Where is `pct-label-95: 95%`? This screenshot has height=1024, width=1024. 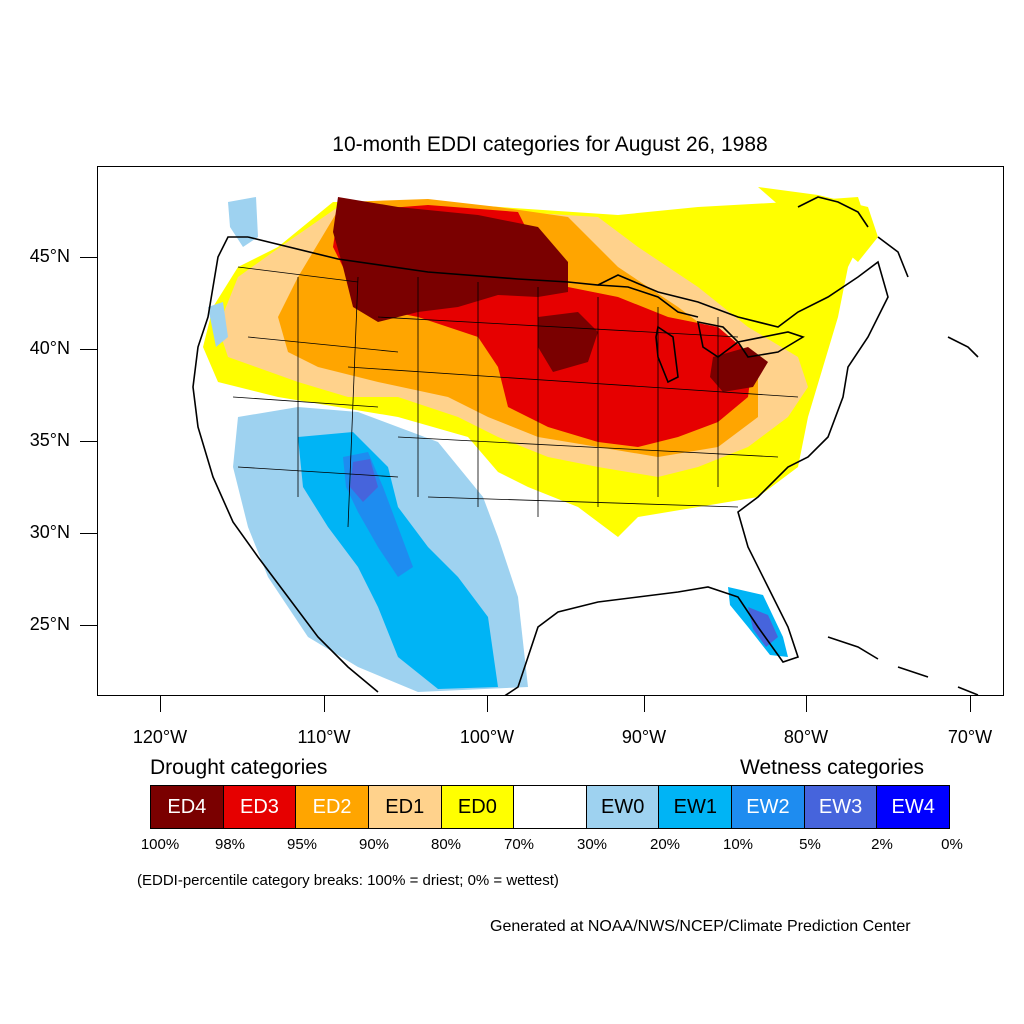 pct-label-95: 95% is located at coordinates (302, 844).